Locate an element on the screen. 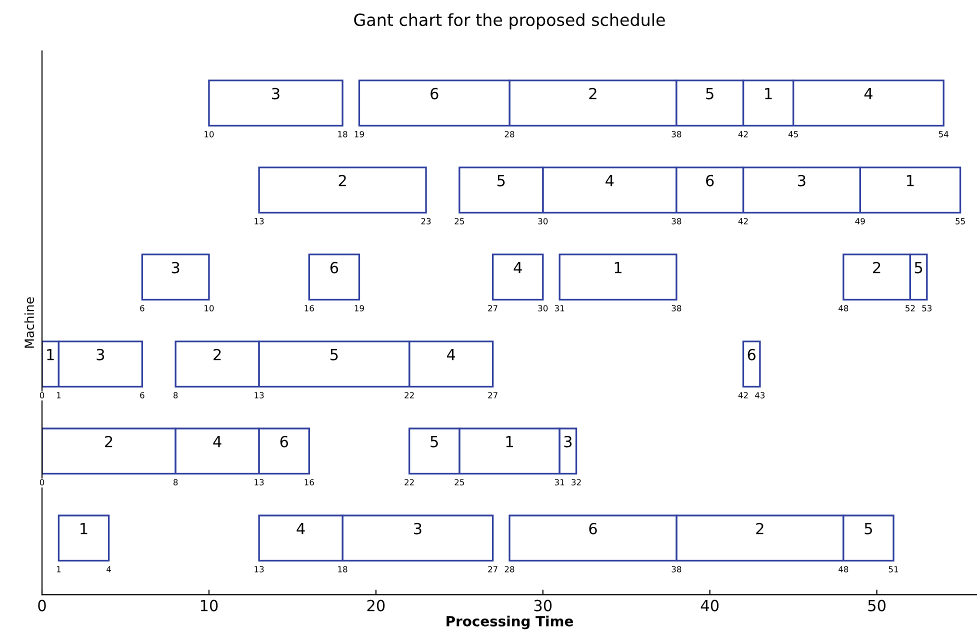 This screenshot has height=636, width=977. series-label: 3 is located at coordinates (568, 442).